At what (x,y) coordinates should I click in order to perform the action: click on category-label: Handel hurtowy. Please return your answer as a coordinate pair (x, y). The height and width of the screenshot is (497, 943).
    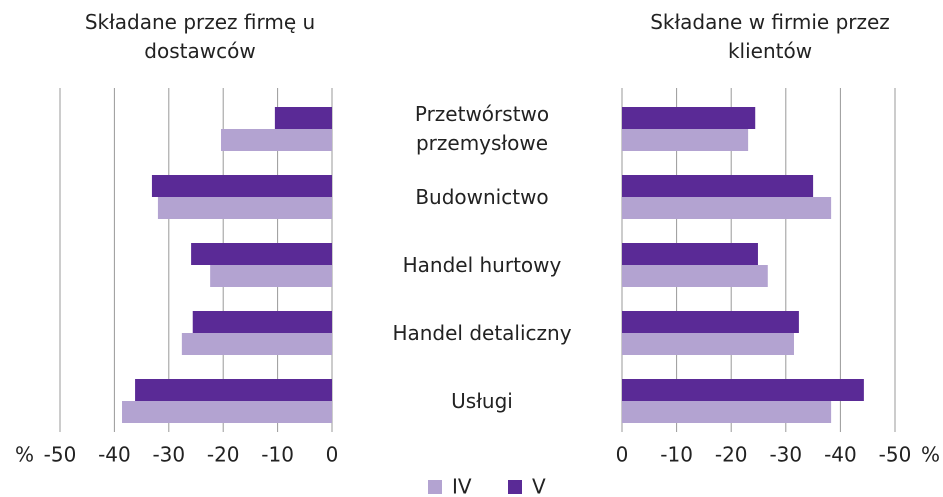
    Looking at the image, I should click on (482, 264).